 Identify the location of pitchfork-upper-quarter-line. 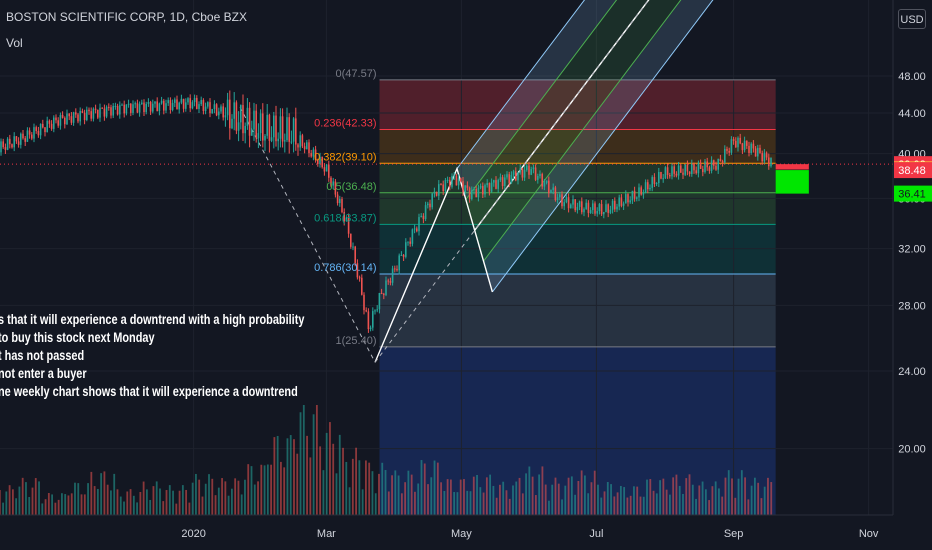
(541, 100).